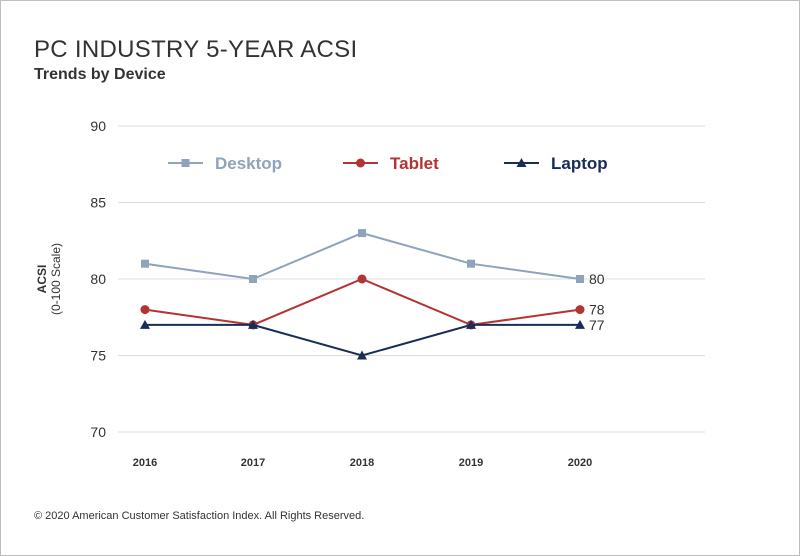 This screenshot has width=800, height=556. I want to click on legend-marker-laptop, so click(521, 162).